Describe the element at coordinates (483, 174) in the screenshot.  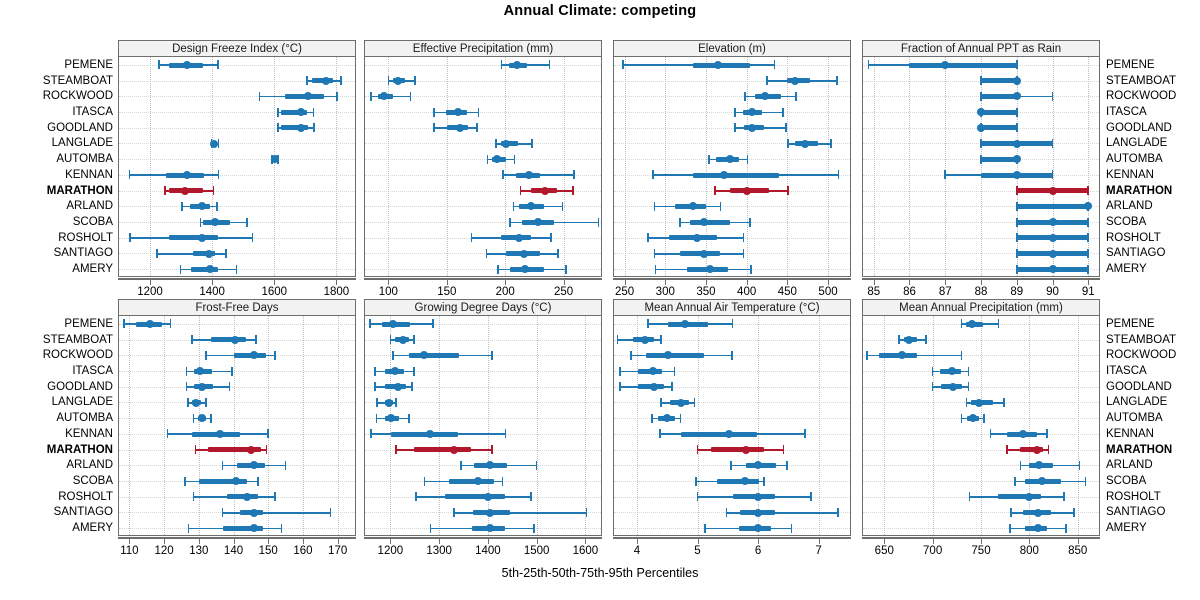
I see `interval-effective-precipitation-kennan` at that location.